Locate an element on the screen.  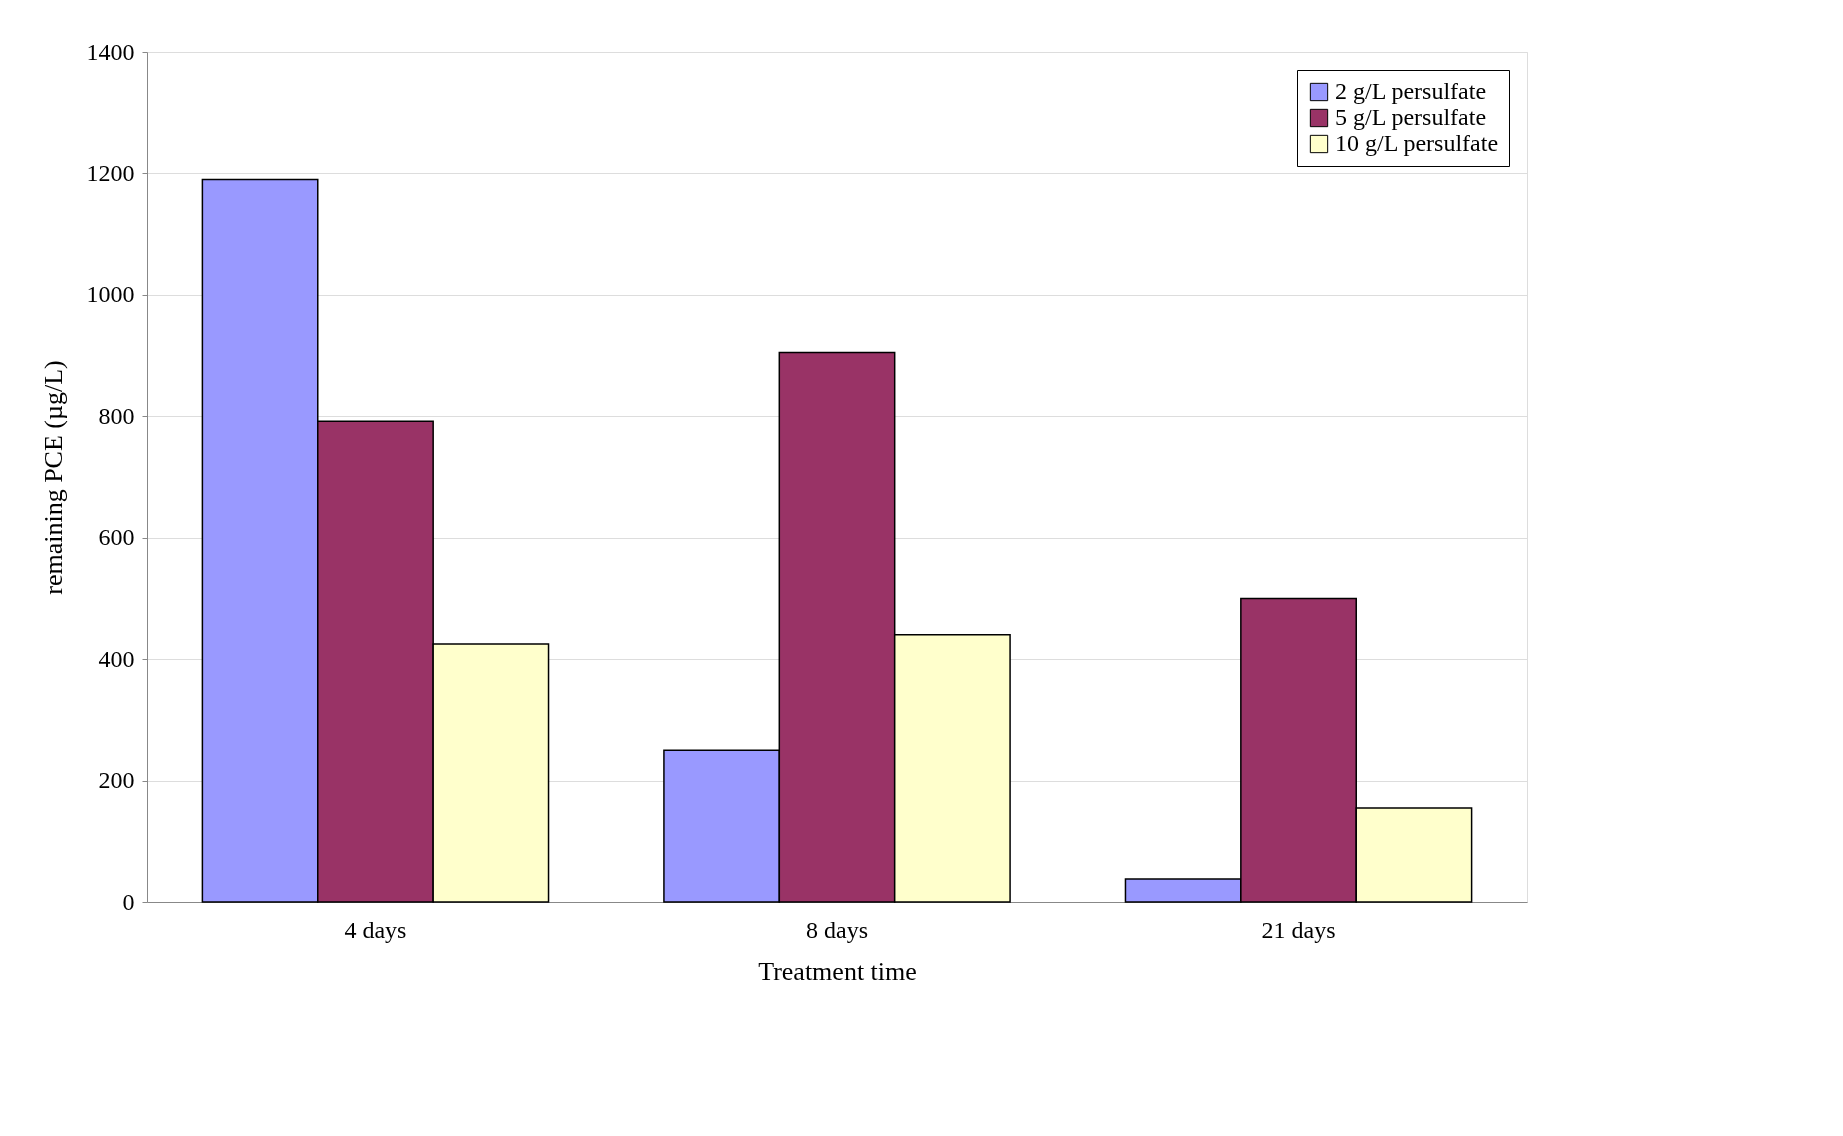
y-tick-label: 0 is located at coordinates (128, 901).